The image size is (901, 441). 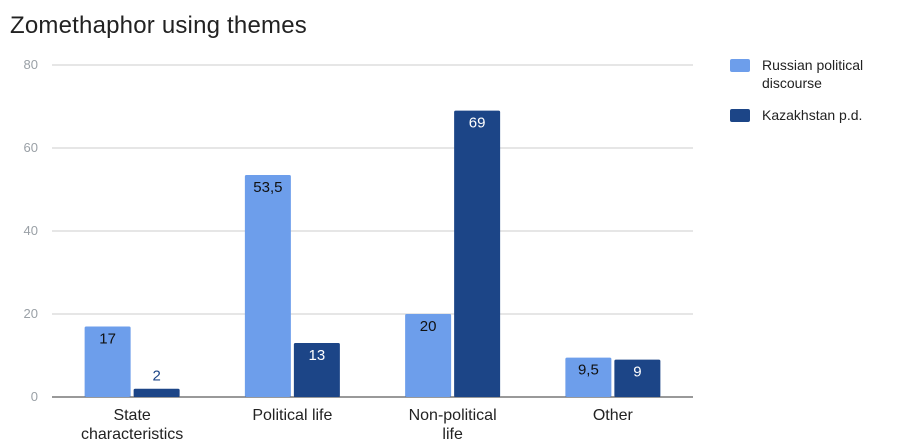 I want to click on bar-value-label: 53,5, so click(x=267, y=187).